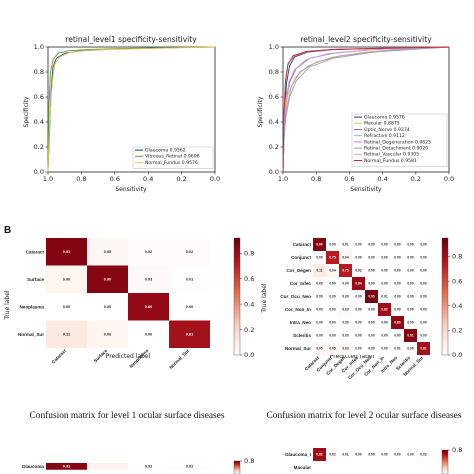  What do you see at coordinates (274, 122) in the screenshot?
I see `y-tick-label: 0.4` at bounding box center [274, 122].